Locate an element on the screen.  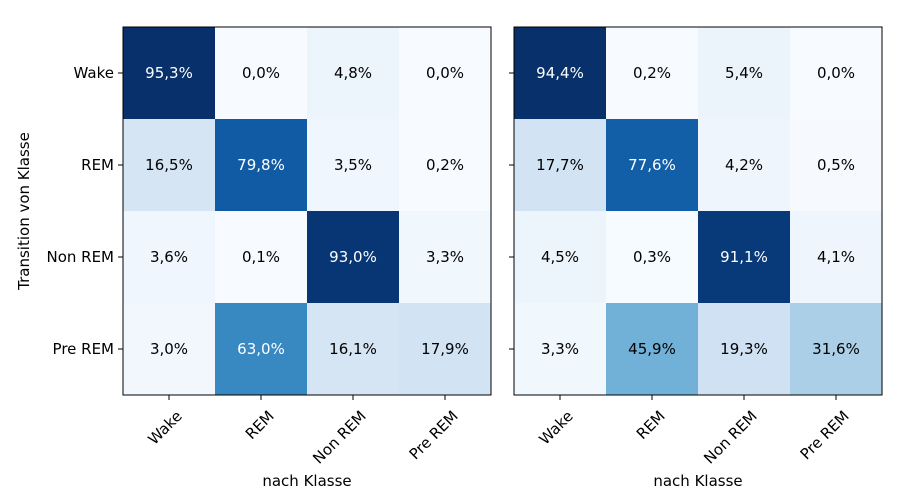
x-axis-label-1: nach Klasse is located at coordinates (306, 481).